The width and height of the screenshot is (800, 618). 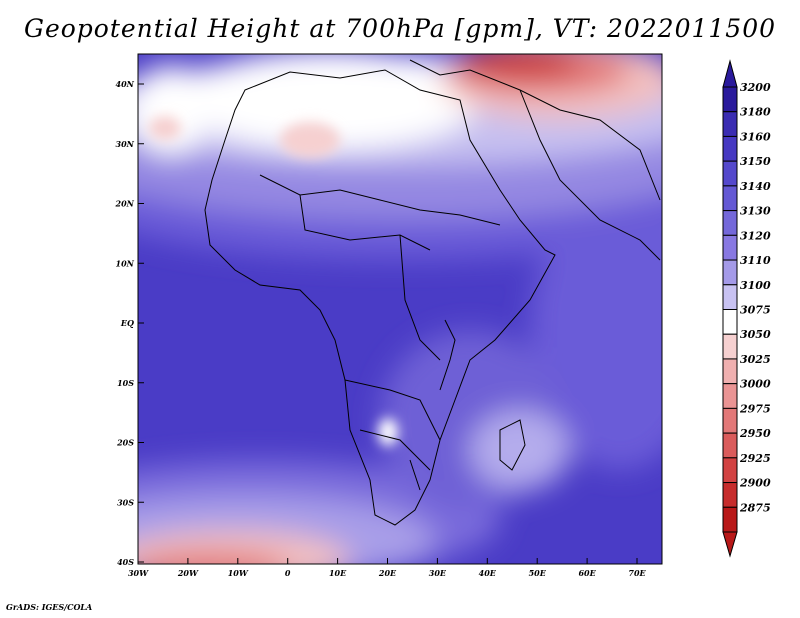 What do you see at coordinates (538, 573) in the screenshot?
I see `lon-label: 50E` at bounding box center [538, 573].